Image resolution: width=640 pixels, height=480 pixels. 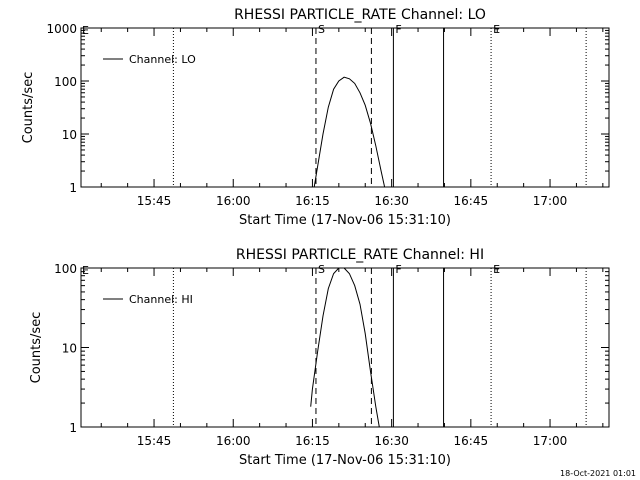 I want to click on y-tick-label: 1000, so click(x=61, y=29).